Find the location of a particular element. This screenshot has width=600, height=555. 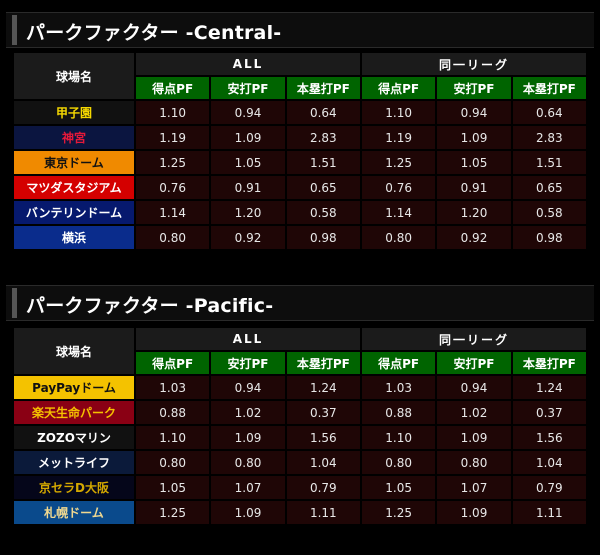

table-row: メットライフ 0.80 0.80 1.04 0.80 0.80 1.04 is located at coordinates (300, 462).